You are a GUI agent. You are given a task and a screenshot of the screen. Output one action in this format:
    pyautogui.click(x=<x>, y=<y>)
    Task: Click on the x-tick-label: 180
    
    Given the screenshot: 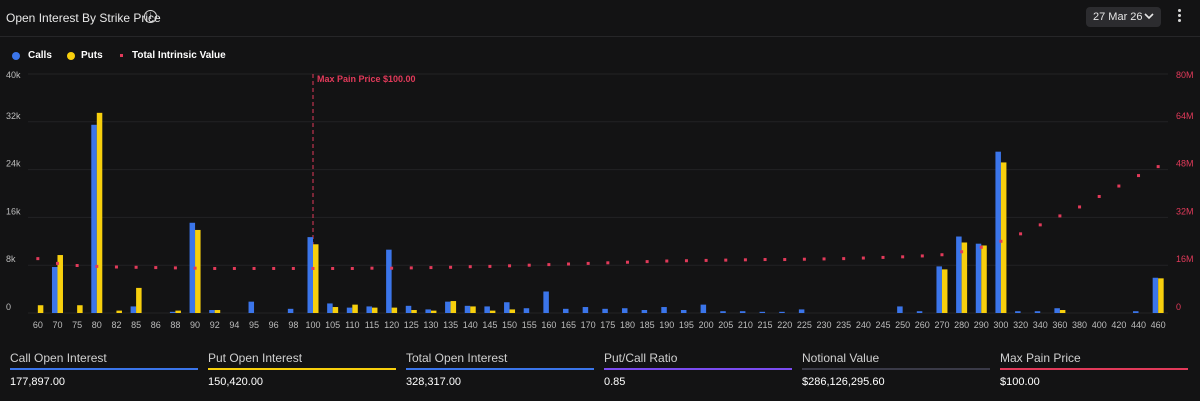 What is the action you would take?
    pyautogui.click(x=627, y=325)
    